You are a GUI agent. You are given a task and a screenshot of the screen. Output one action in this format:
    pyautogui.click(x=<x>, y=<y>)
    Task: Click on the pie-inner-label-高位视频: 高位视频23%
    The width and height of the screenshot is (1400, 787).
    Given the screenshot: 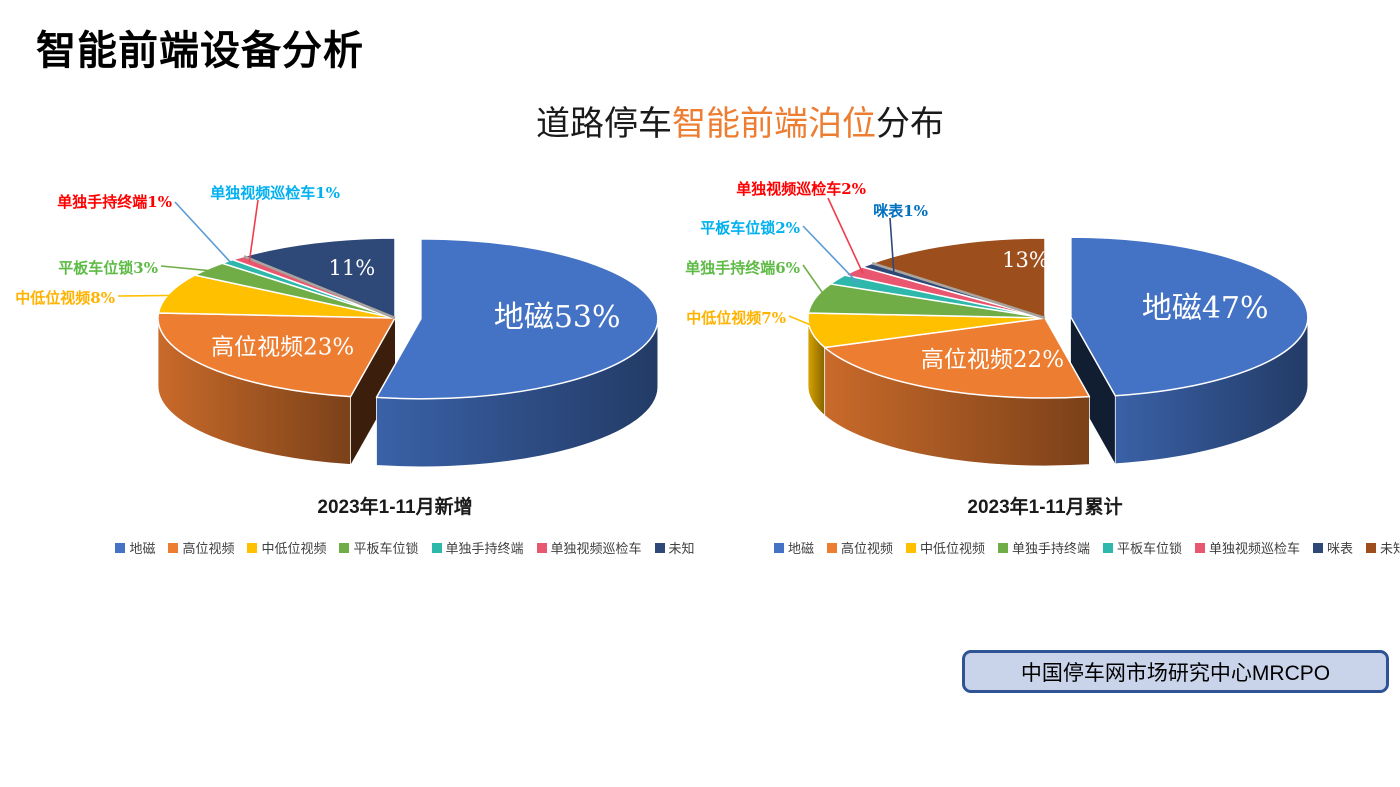 What is the action you would take?
    pyautogui.click(x=282, y=347)
    